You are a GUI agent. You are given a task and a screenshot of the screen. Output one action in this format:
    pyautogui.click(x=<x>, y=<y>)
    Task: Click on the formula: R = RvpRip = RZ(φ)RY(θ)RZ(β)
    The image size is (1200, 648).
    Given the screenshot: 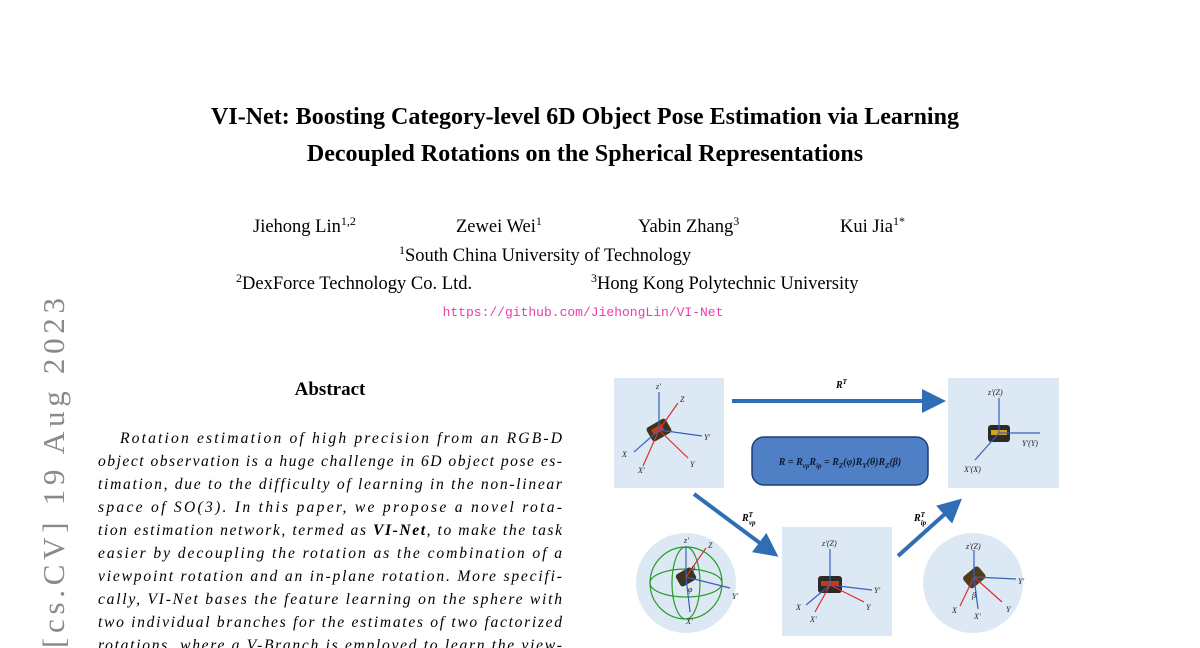 What is the action you would take?
    pyautogui.click(x=840, y=463)
    